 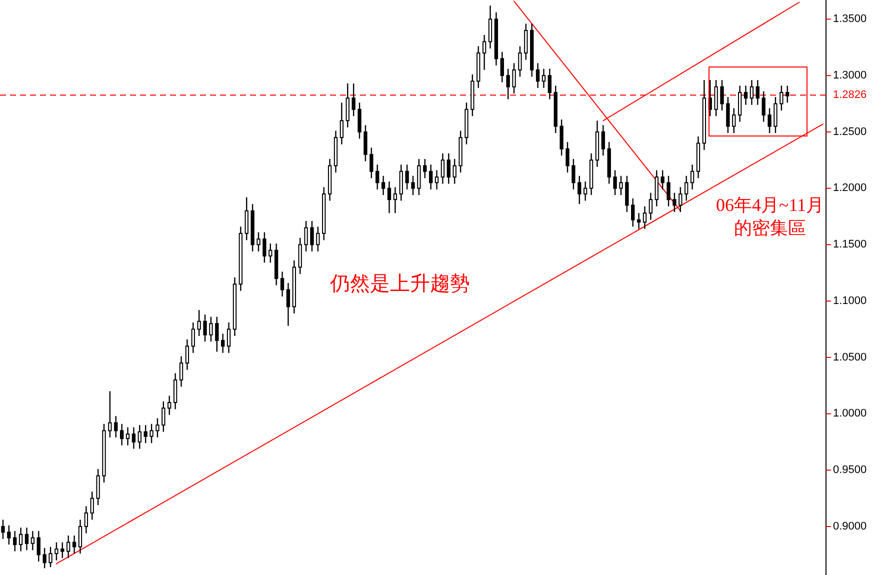 What do you see at coordinates (850, 75) in the screenshot?
I see `y-tick-label: 1.3000` at bounding box center [850, 75].